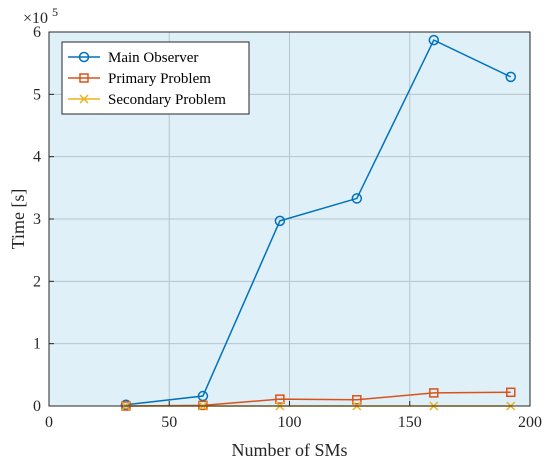 This screenshot has height=465, width=550. I want to click on legend-entry: Primary Problem, so click(139, 79).